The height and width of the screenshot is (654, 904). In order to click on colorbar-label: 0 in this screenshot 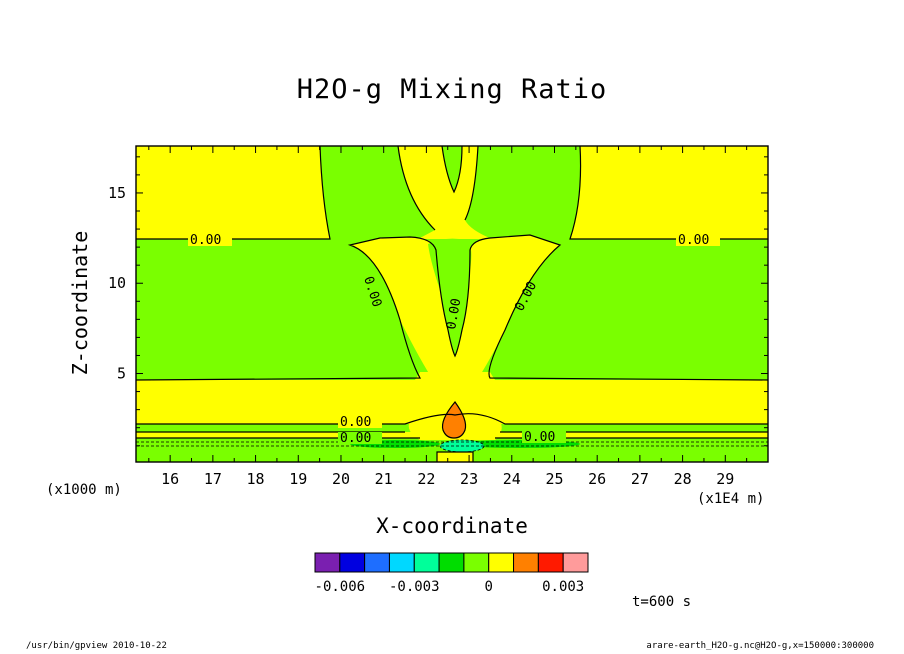, I will do `click(489, 587)`.